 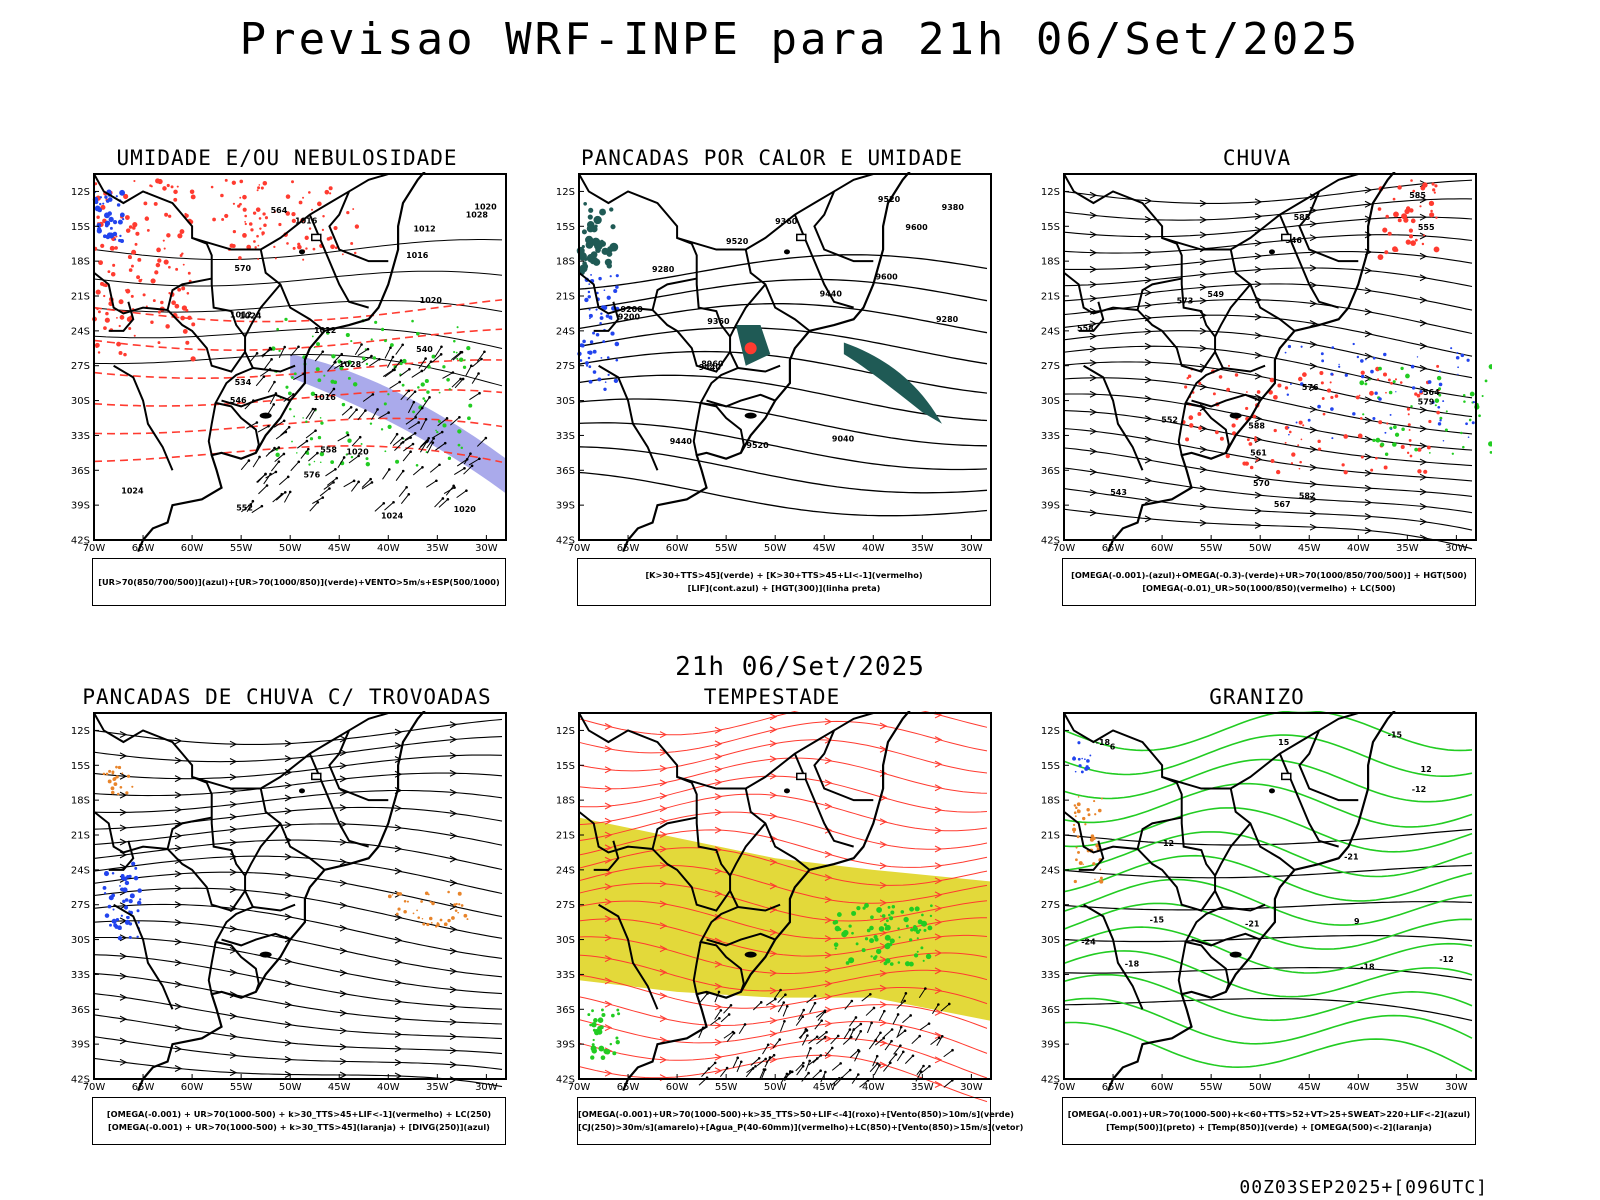 What do you see at coordinates (565, 262) in the screenshot?
I see `lat-tick-label: 18S` at bounding box center [565, 262].